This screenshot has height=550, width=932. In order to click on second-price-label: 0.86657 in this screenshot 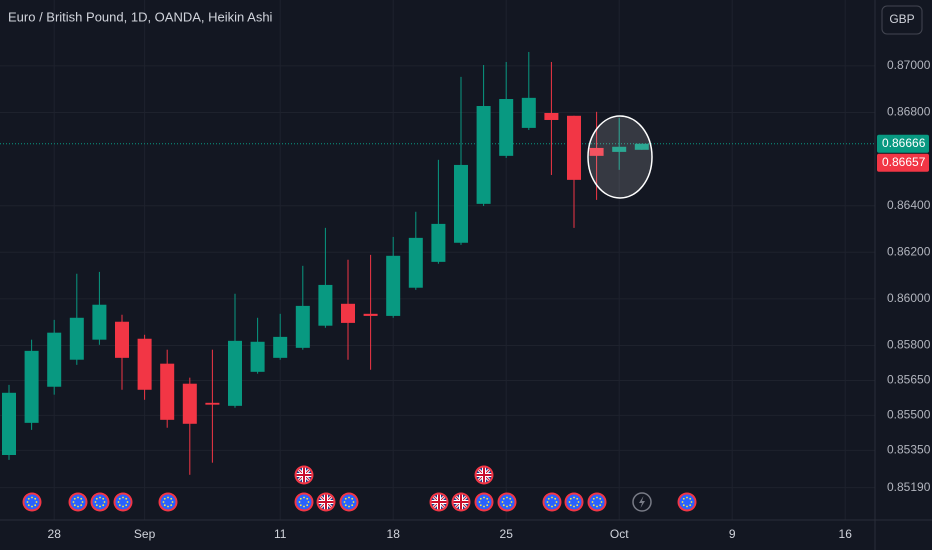, I will do `click(904, 162)`.